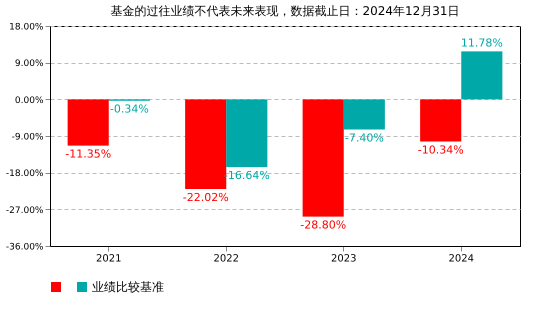  Describe the element at coordinates (128, 287) in the screenshot. I see `legend-label: 业绩比较基准` at that location.